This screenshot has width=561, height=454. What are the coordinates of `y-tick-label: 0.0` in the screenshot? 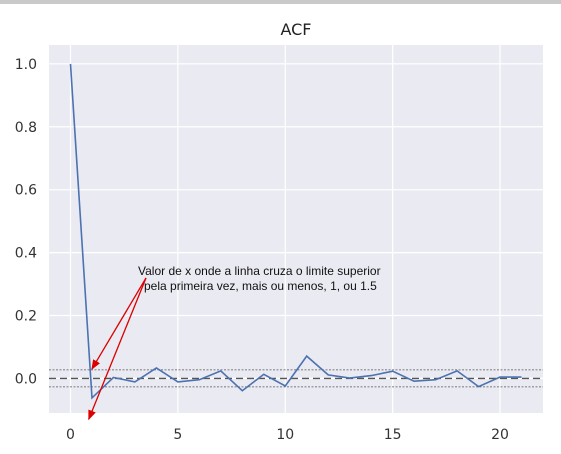 It's located at (26, 379).